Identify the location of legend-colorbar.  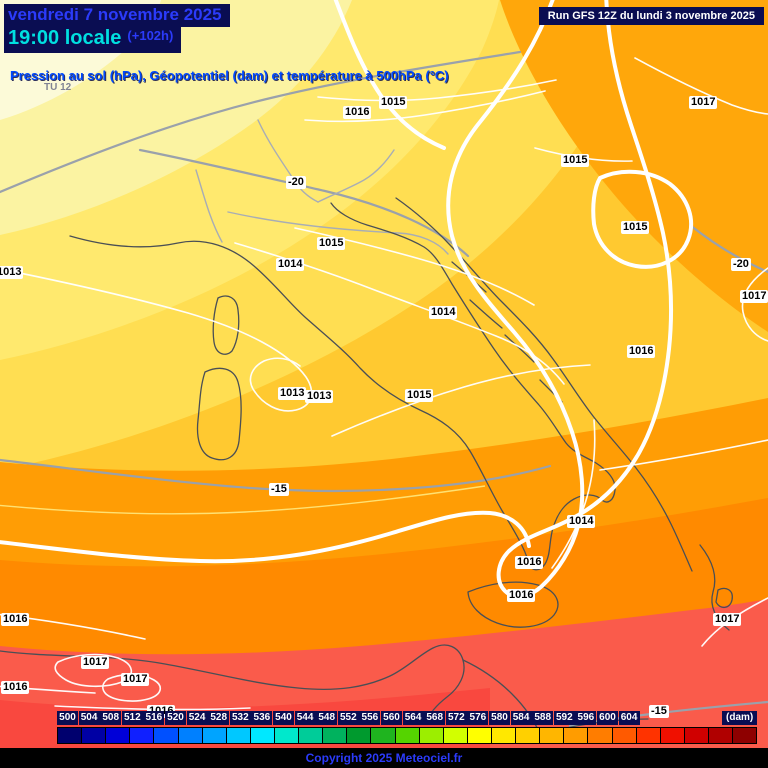
(407, 735).